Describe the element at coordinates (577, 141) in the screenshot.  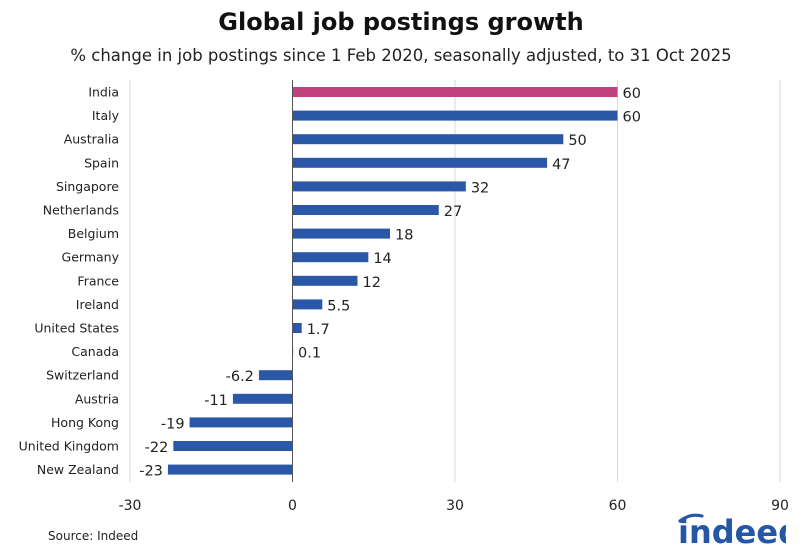
I see `value-label: 50` at that location.